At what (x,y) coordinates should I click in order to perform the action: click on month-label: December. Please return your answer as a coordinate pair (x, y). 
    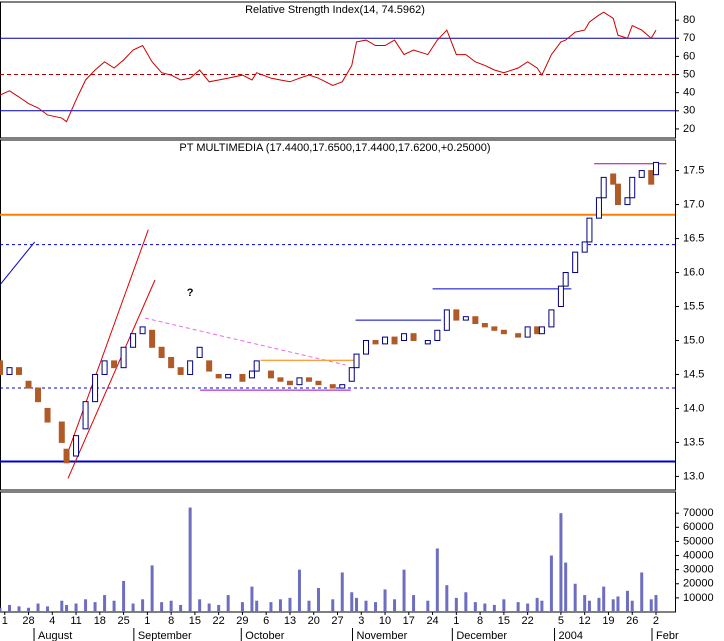
    Looking at the image, I should click on (481, 635).